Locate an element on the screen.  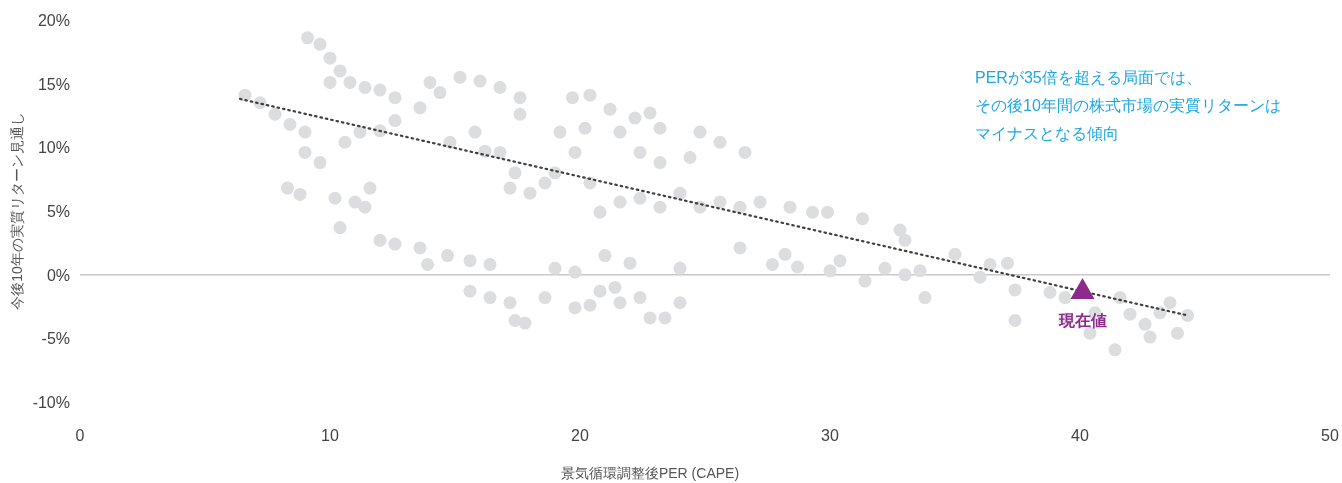
x-tick-label: 40 is located at coordinates (1080, 435).